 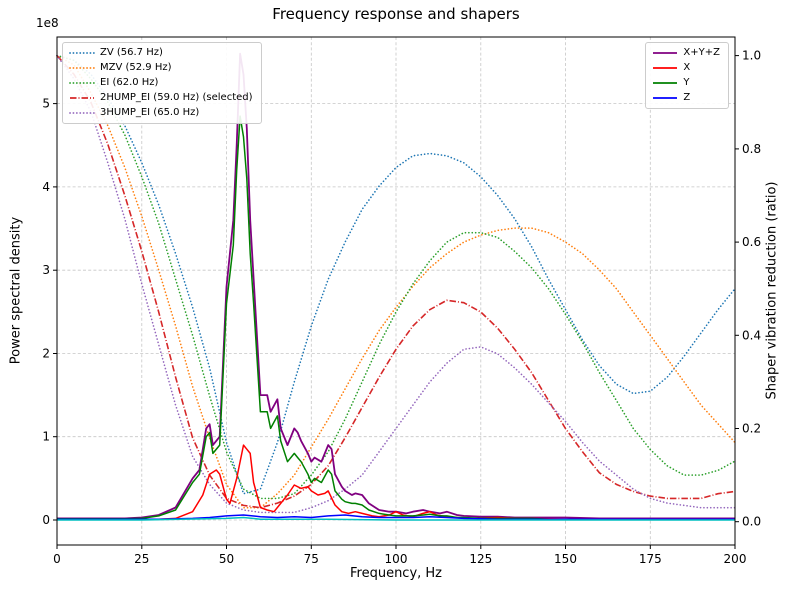 I want to click on y-tick-label-right: 0.8, so click(x=751, y=149).